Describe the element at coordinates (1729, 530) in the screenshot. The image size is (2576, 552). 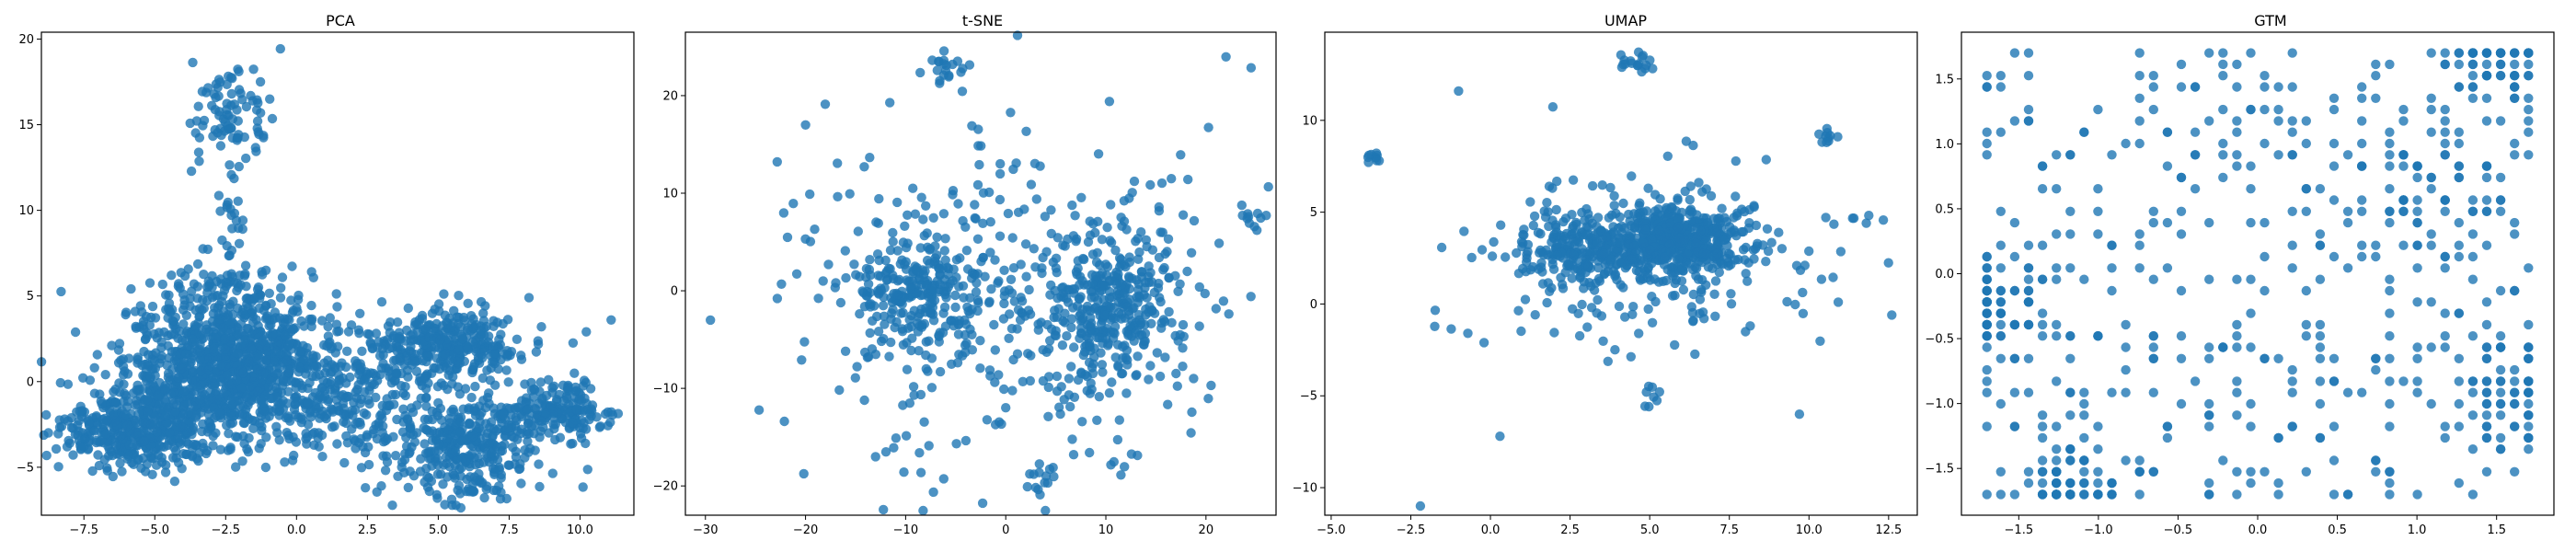
I see `umap-xtick-label: 7.5` at that location.